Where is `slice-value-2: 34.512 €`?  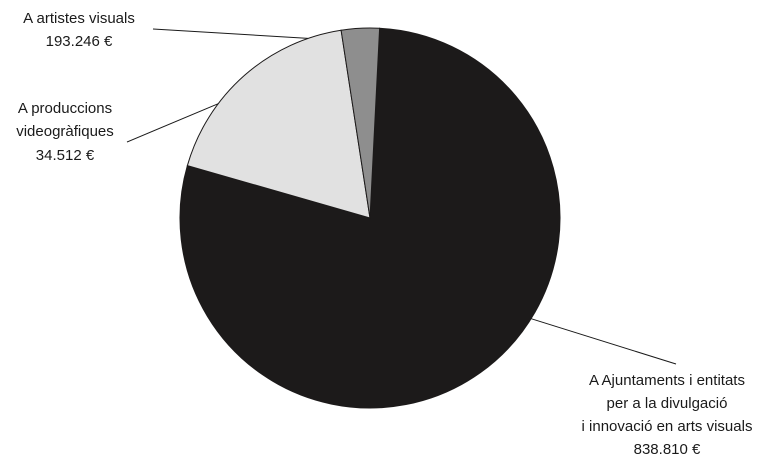
slice-value-2: 34.512 € is located at coordinates (65, 155).